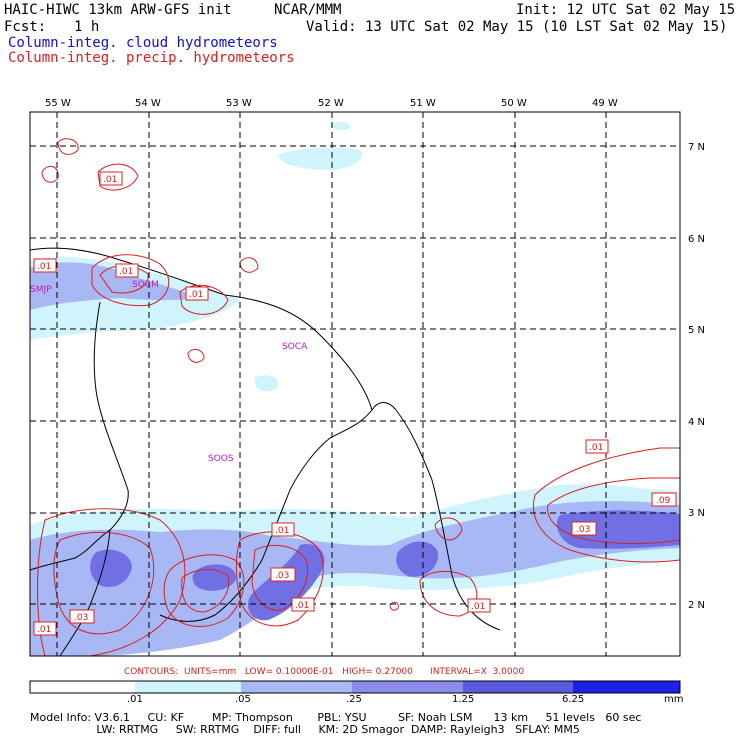 The image size is (740, 740). What do you see at coordinates (118, 10) in the screenshot?
I see `model-title: HAIC-HIWC 13km ARW-GFS init` at bounding box center [118, 10].